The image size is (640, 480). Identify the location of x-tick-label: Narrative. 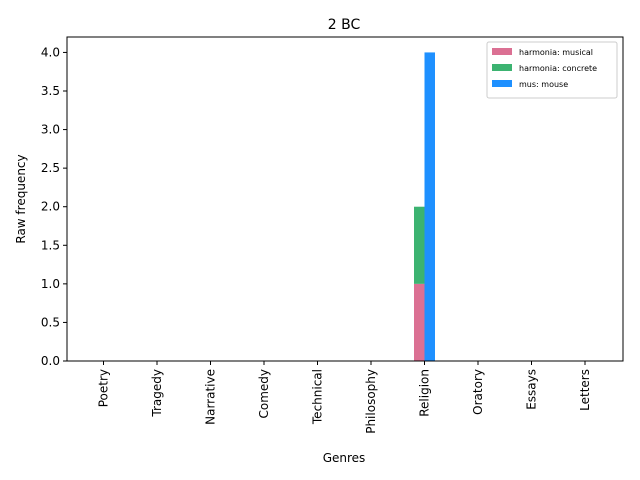
(211, 397).